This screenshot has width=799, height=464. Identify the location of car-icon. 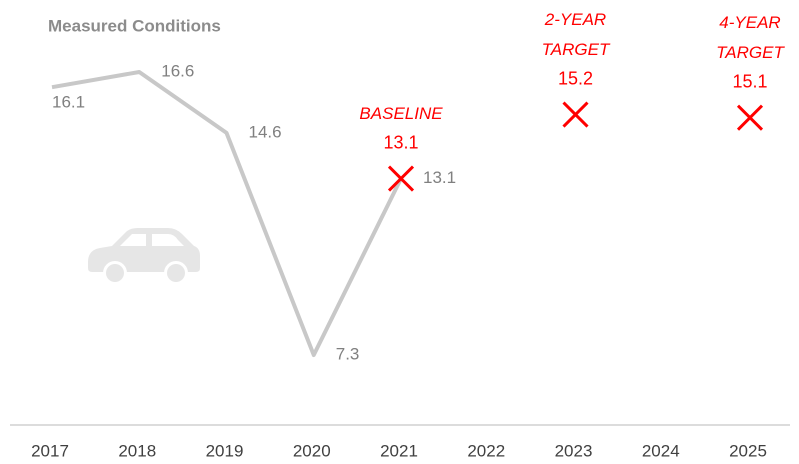
(144, 256).